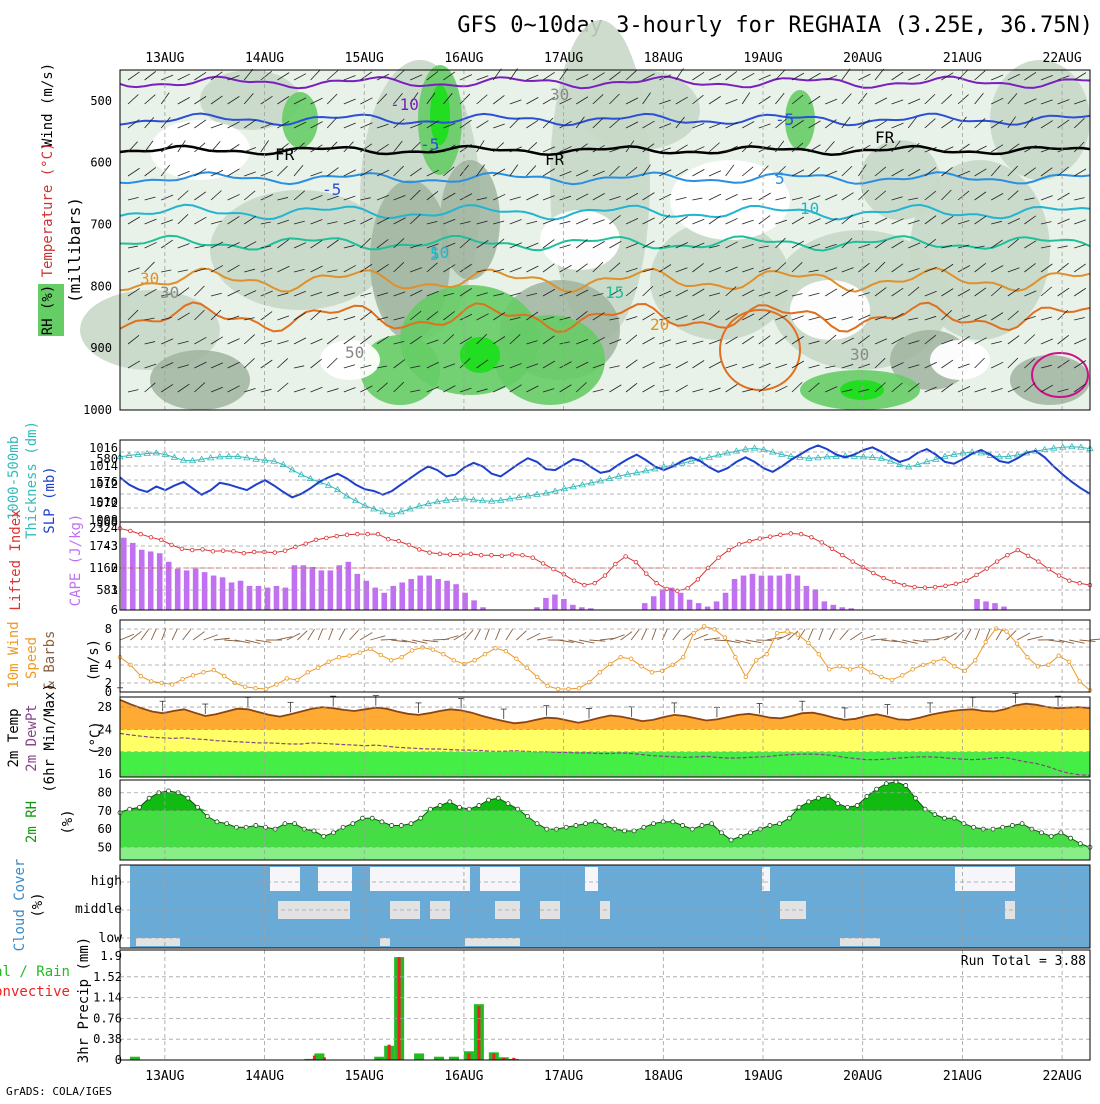  What do you see at coordinates (605, 740) in the screenshot?
I see `temp-band-yellow` at bounding box center [605, 740].